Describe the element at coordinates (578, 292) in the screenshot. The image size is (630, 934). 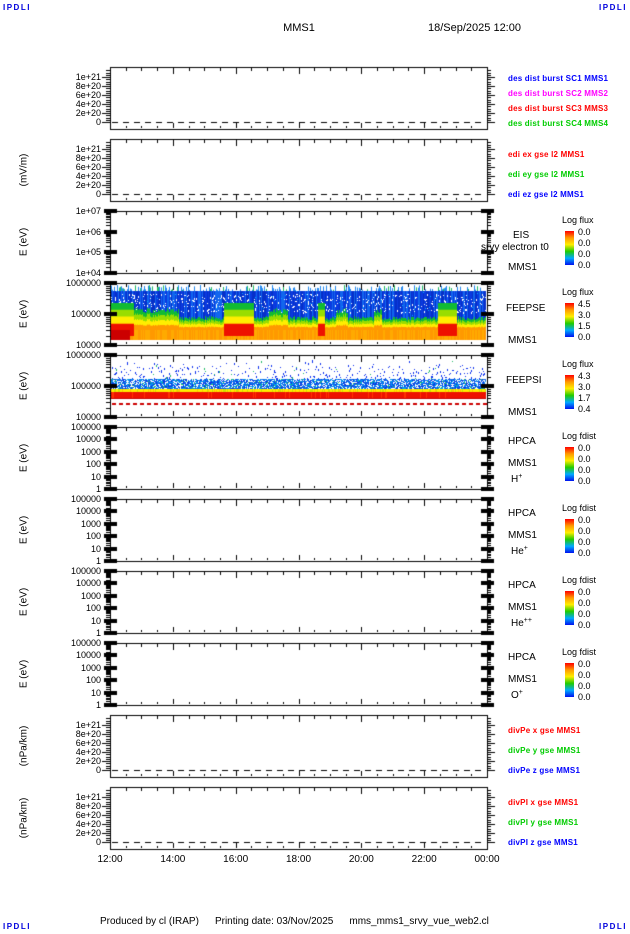
I see `colorbar-title: Log flux` at that location.